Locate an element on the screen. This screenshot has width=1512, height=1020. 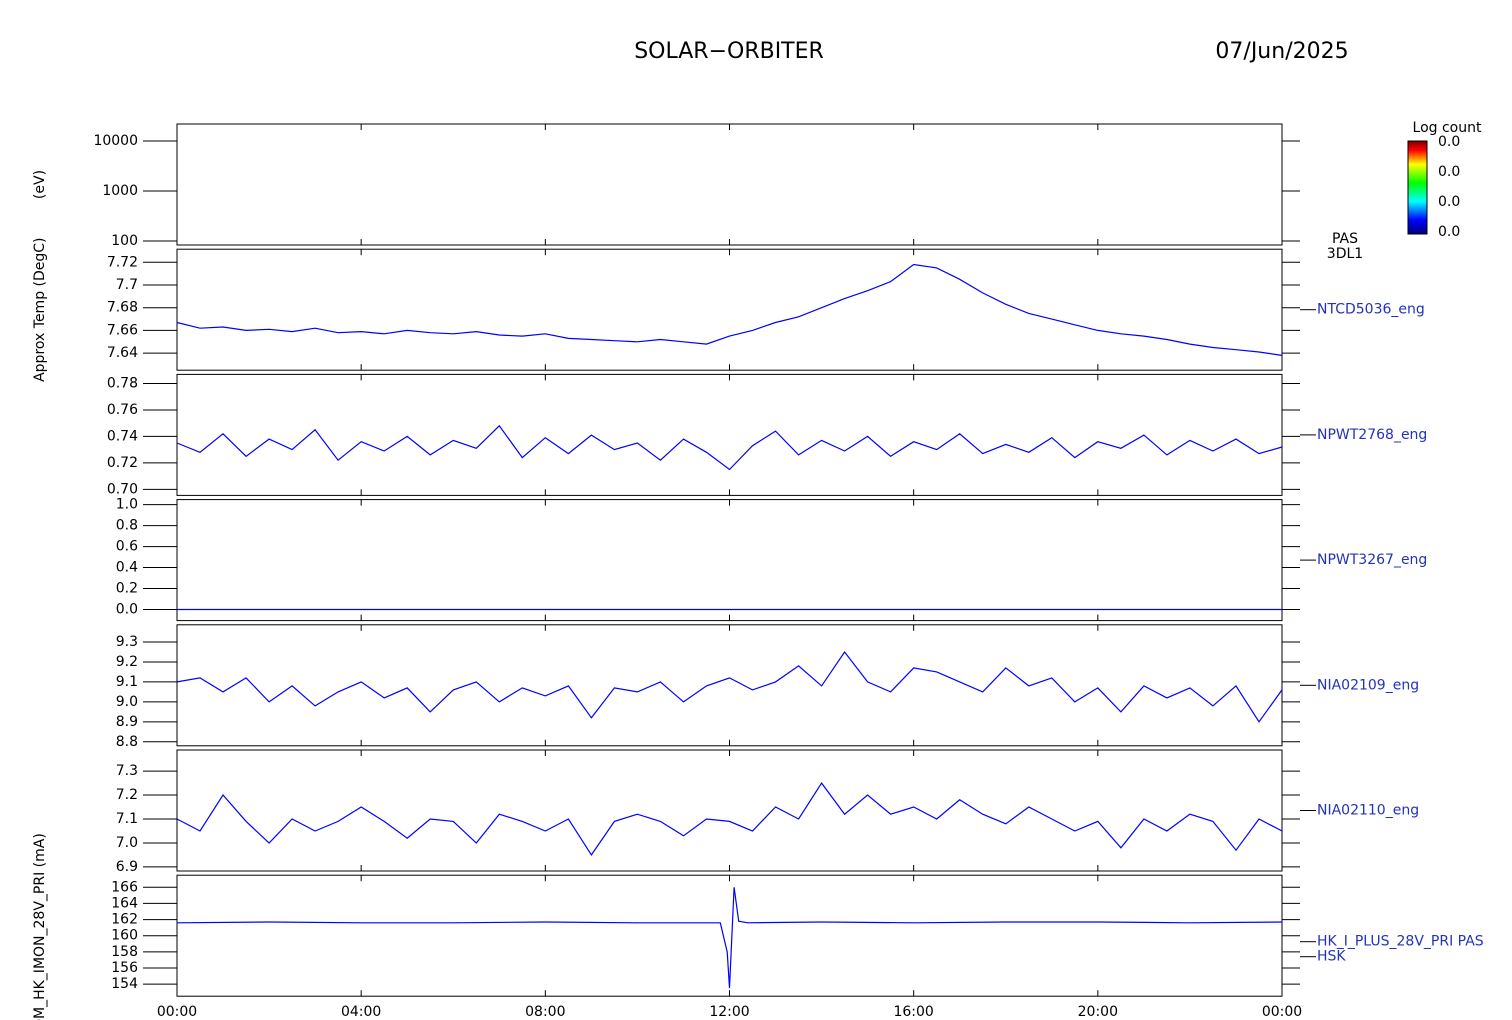
panel-label: NIA02110_eng is located at coordinates (1368, 811).